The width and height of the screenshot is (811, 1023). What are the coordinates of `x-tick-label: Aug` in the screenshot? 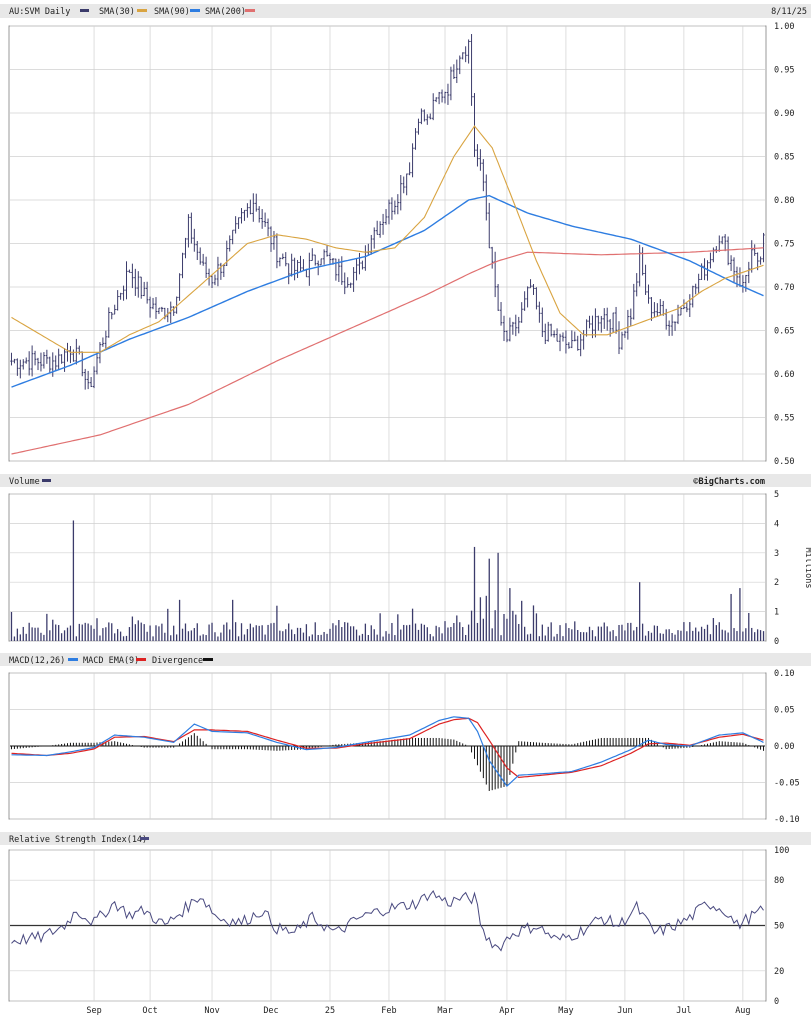 It's located at (742, 1011).